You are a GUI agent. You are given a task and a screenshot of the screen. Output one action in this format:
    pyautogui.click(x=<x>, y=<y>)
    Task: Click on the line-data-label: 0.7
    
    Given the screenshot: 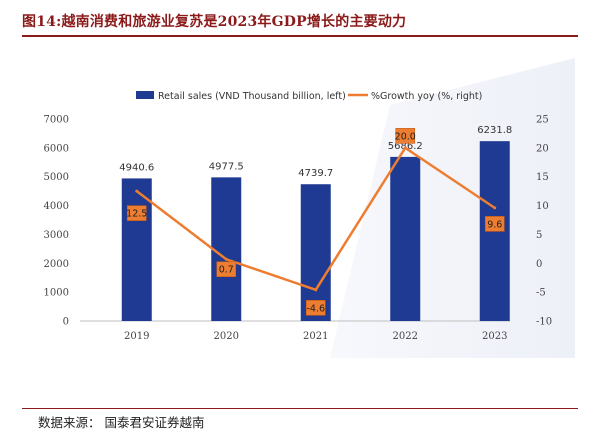 What is the action you would take?
    pyautogui.click(x=226, y=270)
    